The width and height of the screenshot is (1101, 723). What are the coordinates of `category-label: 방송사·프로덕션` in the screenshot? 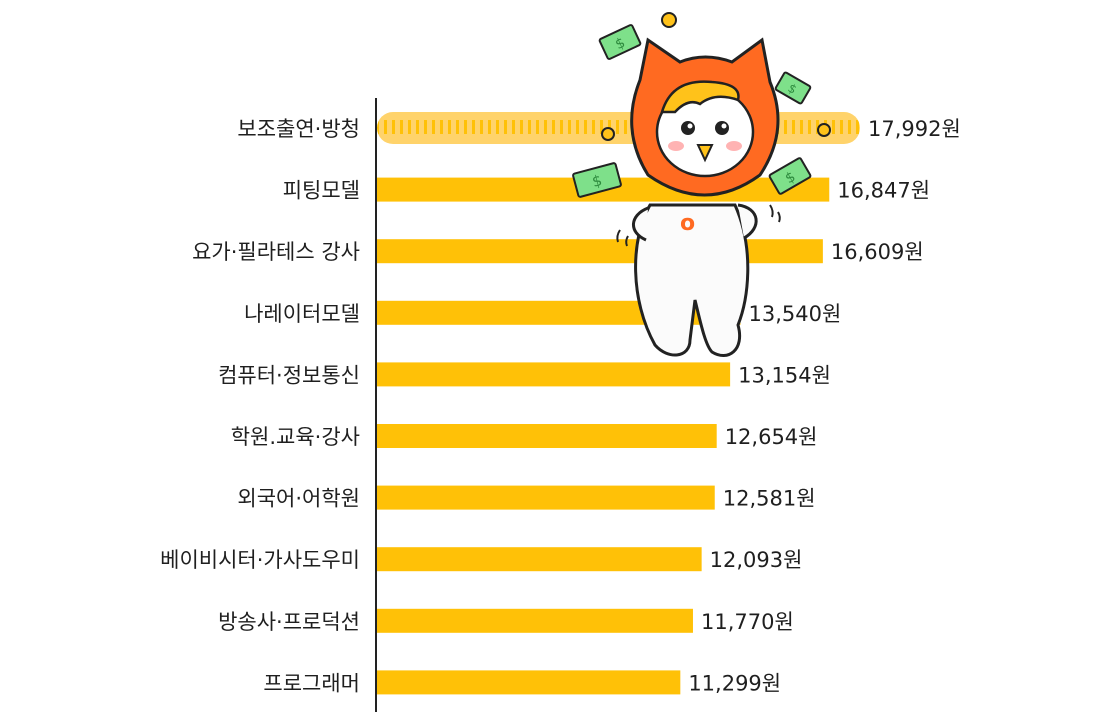 It's located at (289, 622).